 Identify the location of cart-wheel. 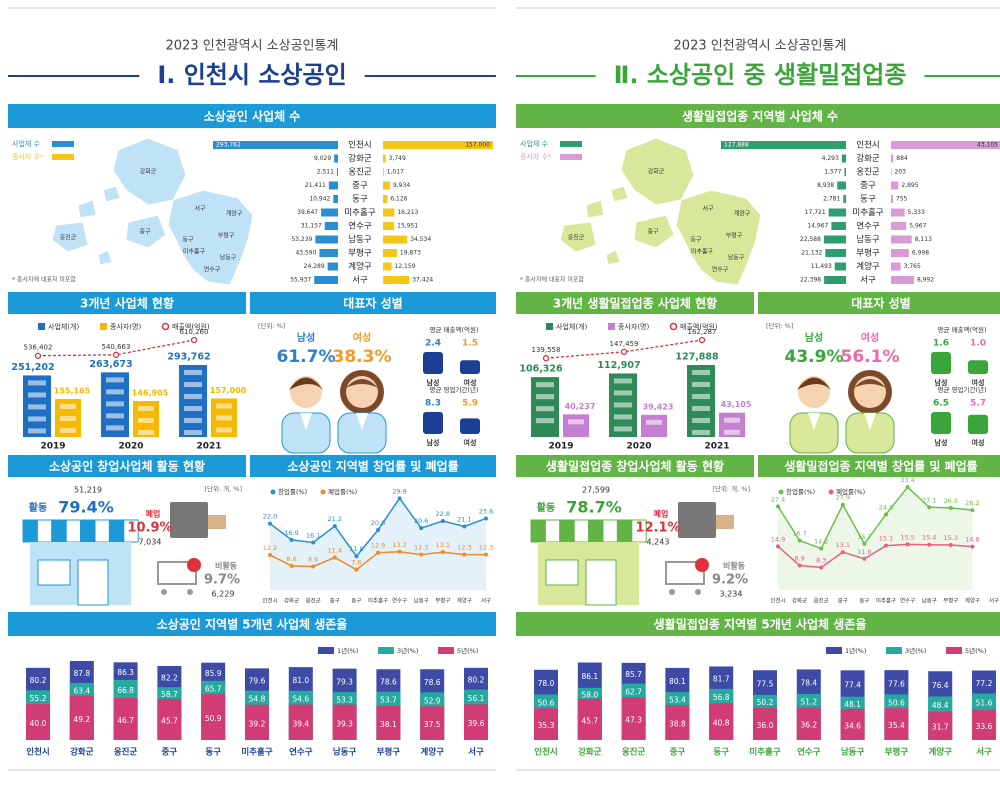
(672, 592).